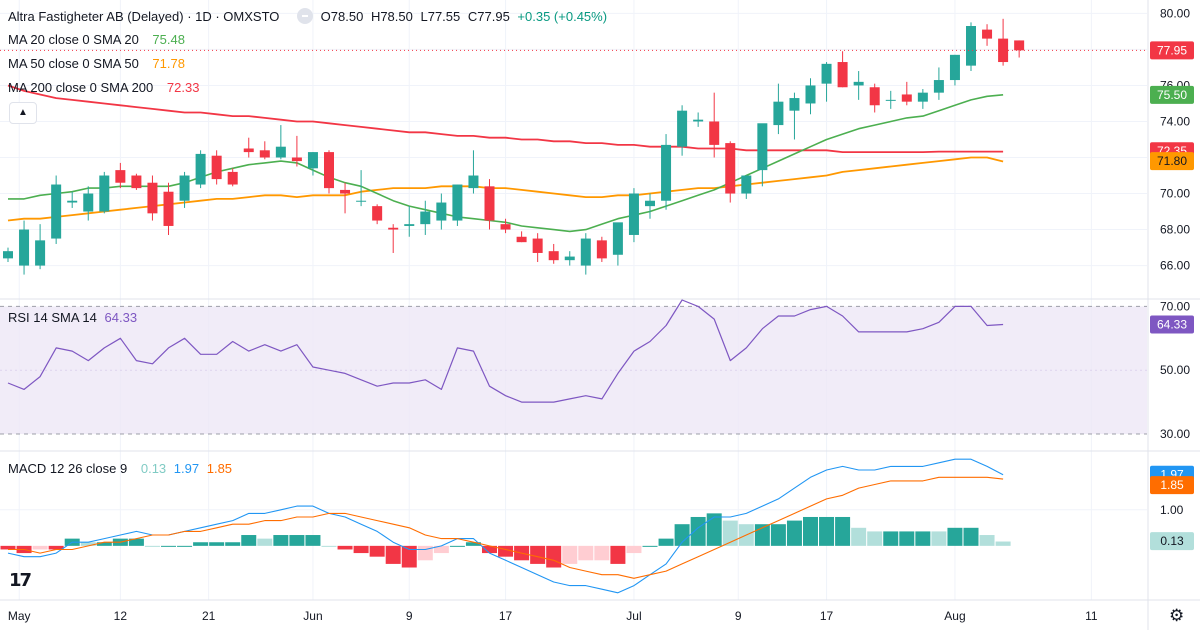  What do you see at coordinates (52, 317) in the screenshot?
I see `rsi-label: RSI 14 SMA 14` at bounding box center [52, 317].